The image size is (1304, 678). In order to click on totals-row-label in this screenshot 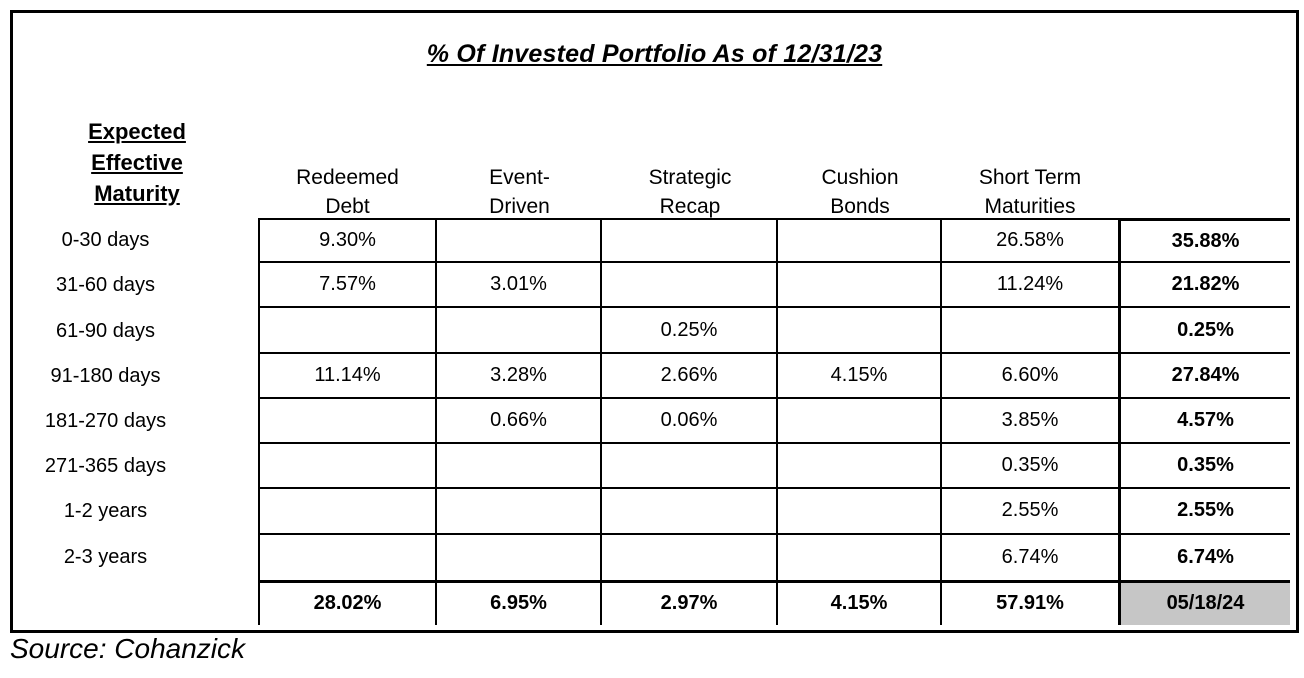, I will do `click(135, 602)`.